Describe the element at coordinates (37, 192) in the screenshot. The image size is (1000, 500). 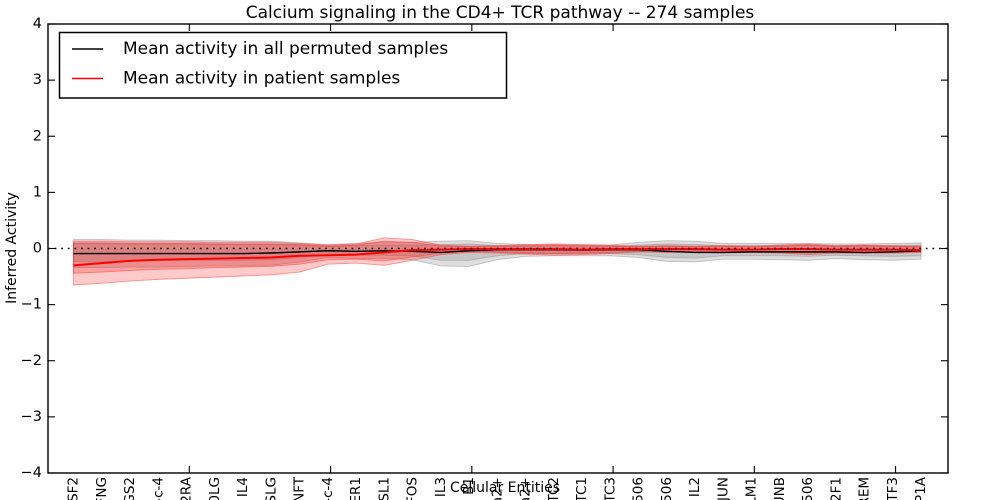
I see `y-tick-label: 1` at that location.